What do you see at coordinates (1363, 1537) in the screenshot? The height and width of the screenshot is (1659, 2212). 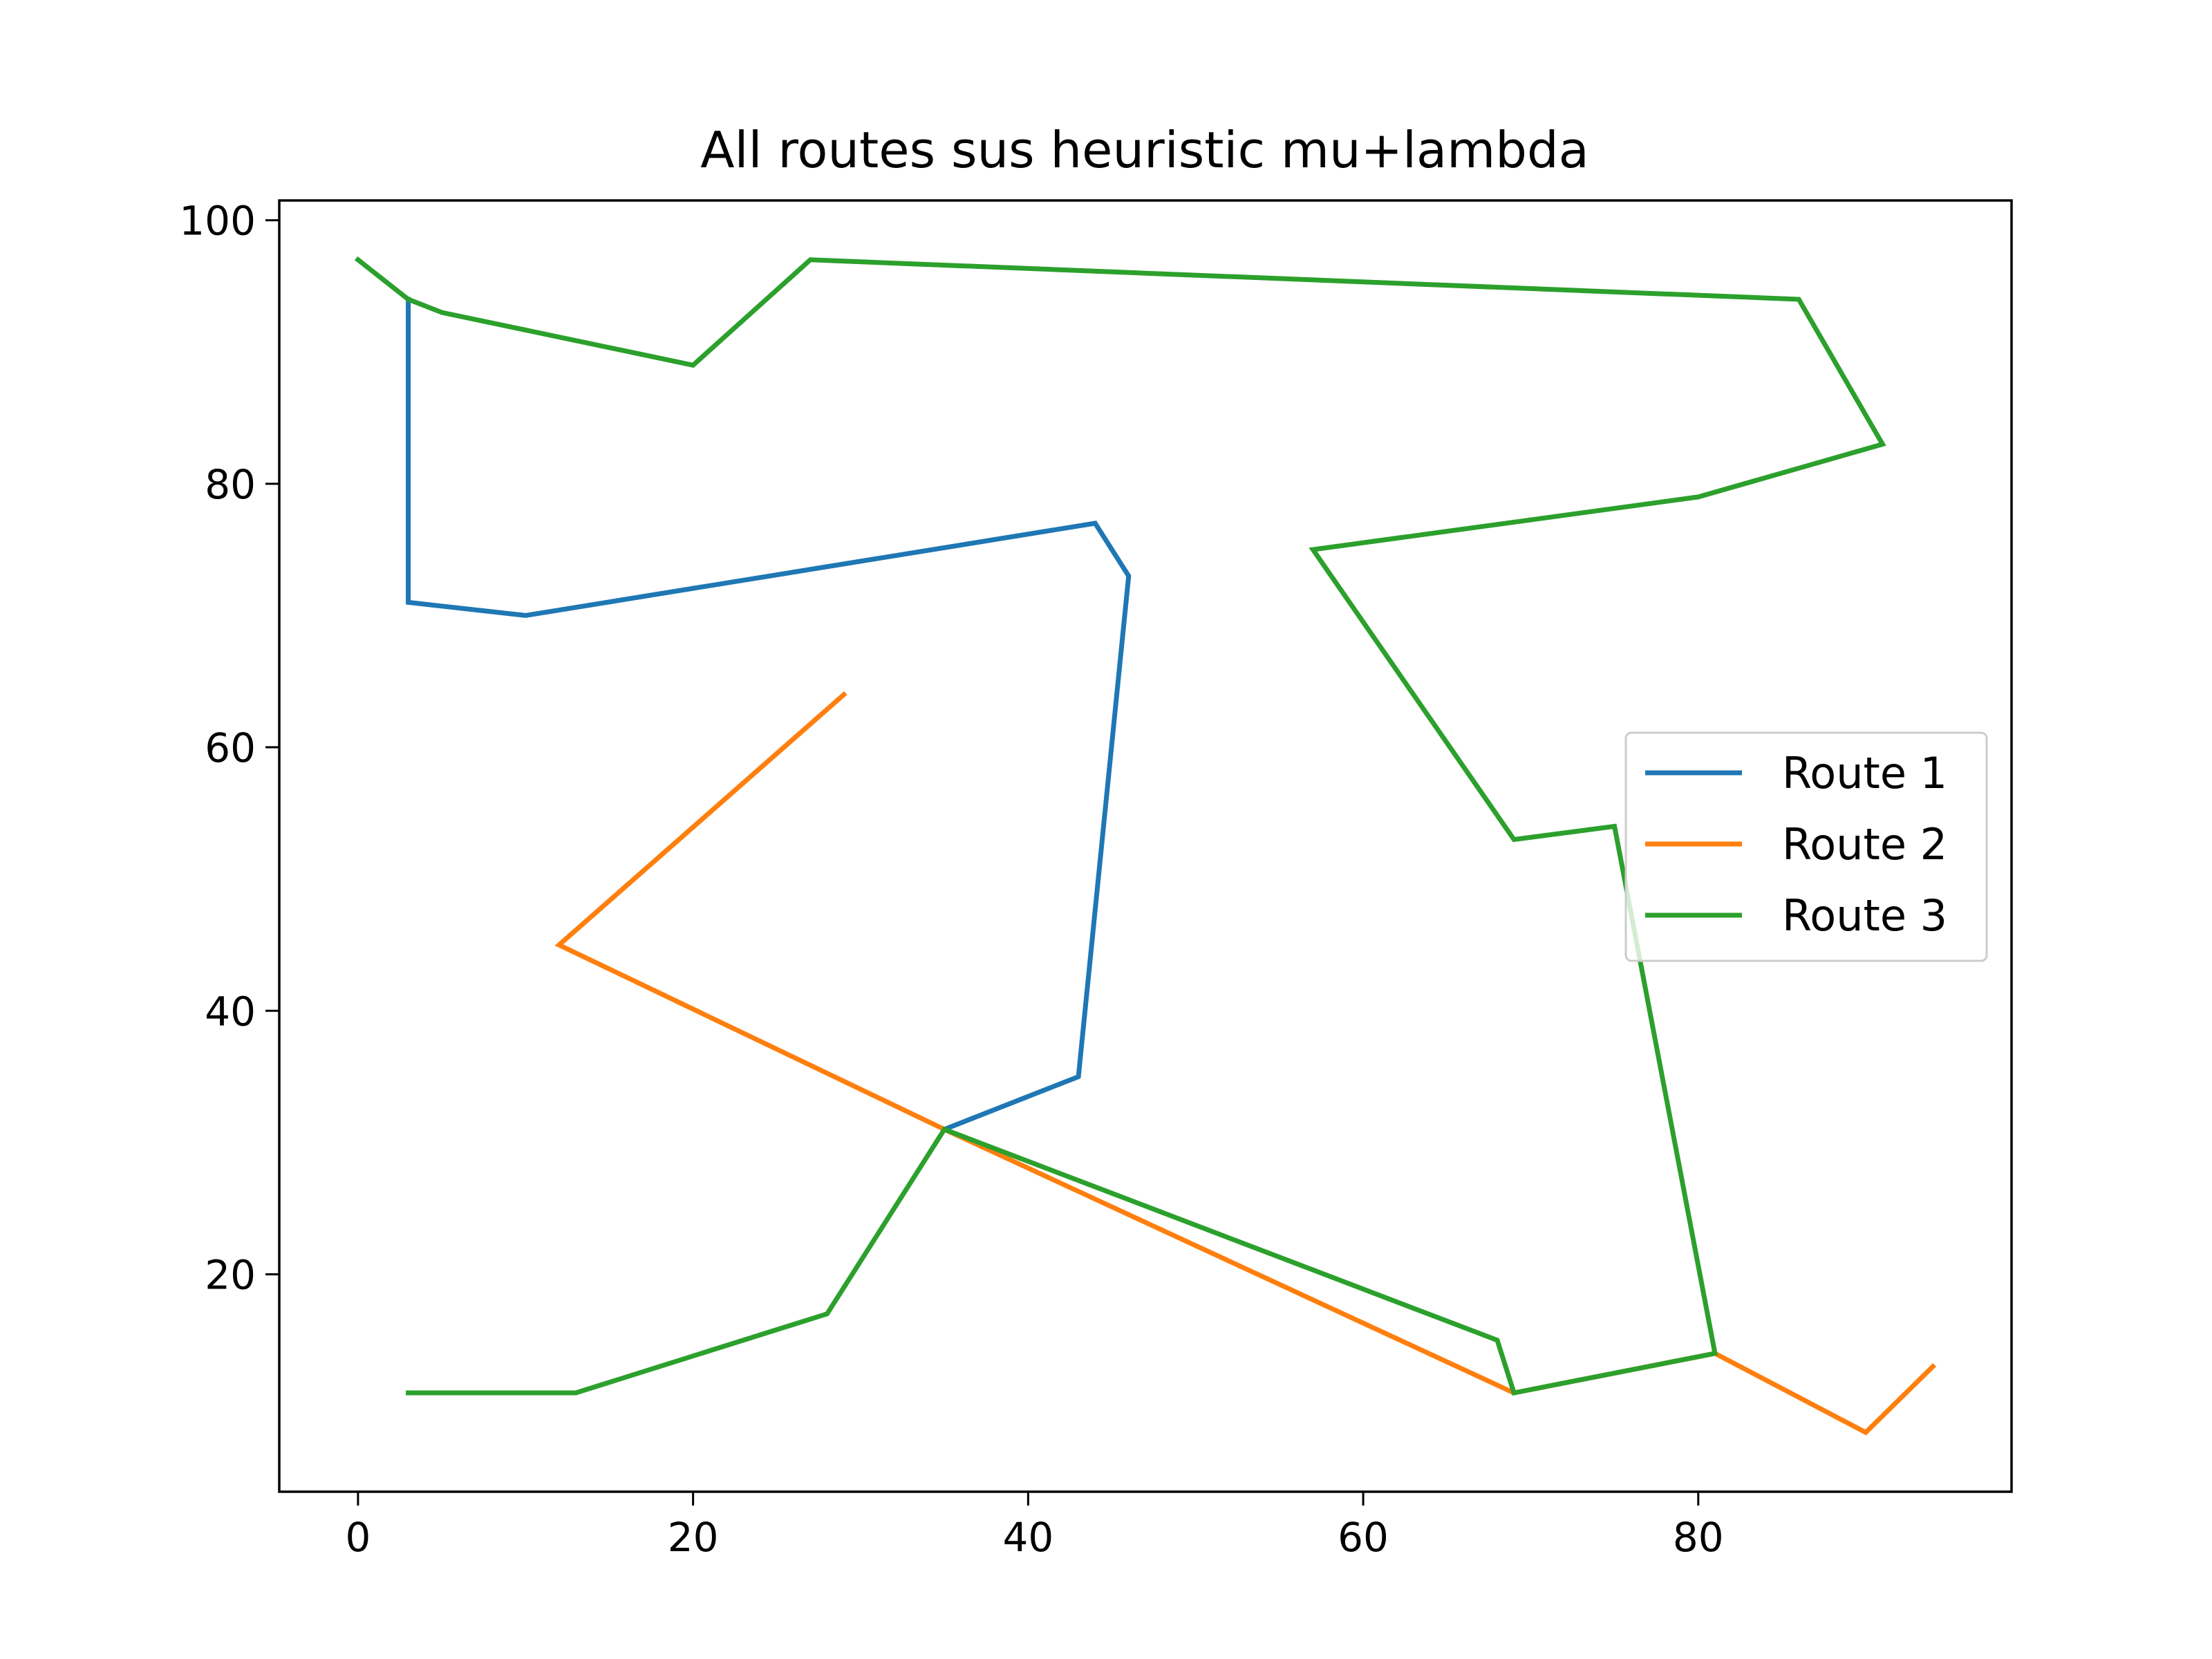 I see `x-tick-label: 60` at bounding box center [1363, 1537].